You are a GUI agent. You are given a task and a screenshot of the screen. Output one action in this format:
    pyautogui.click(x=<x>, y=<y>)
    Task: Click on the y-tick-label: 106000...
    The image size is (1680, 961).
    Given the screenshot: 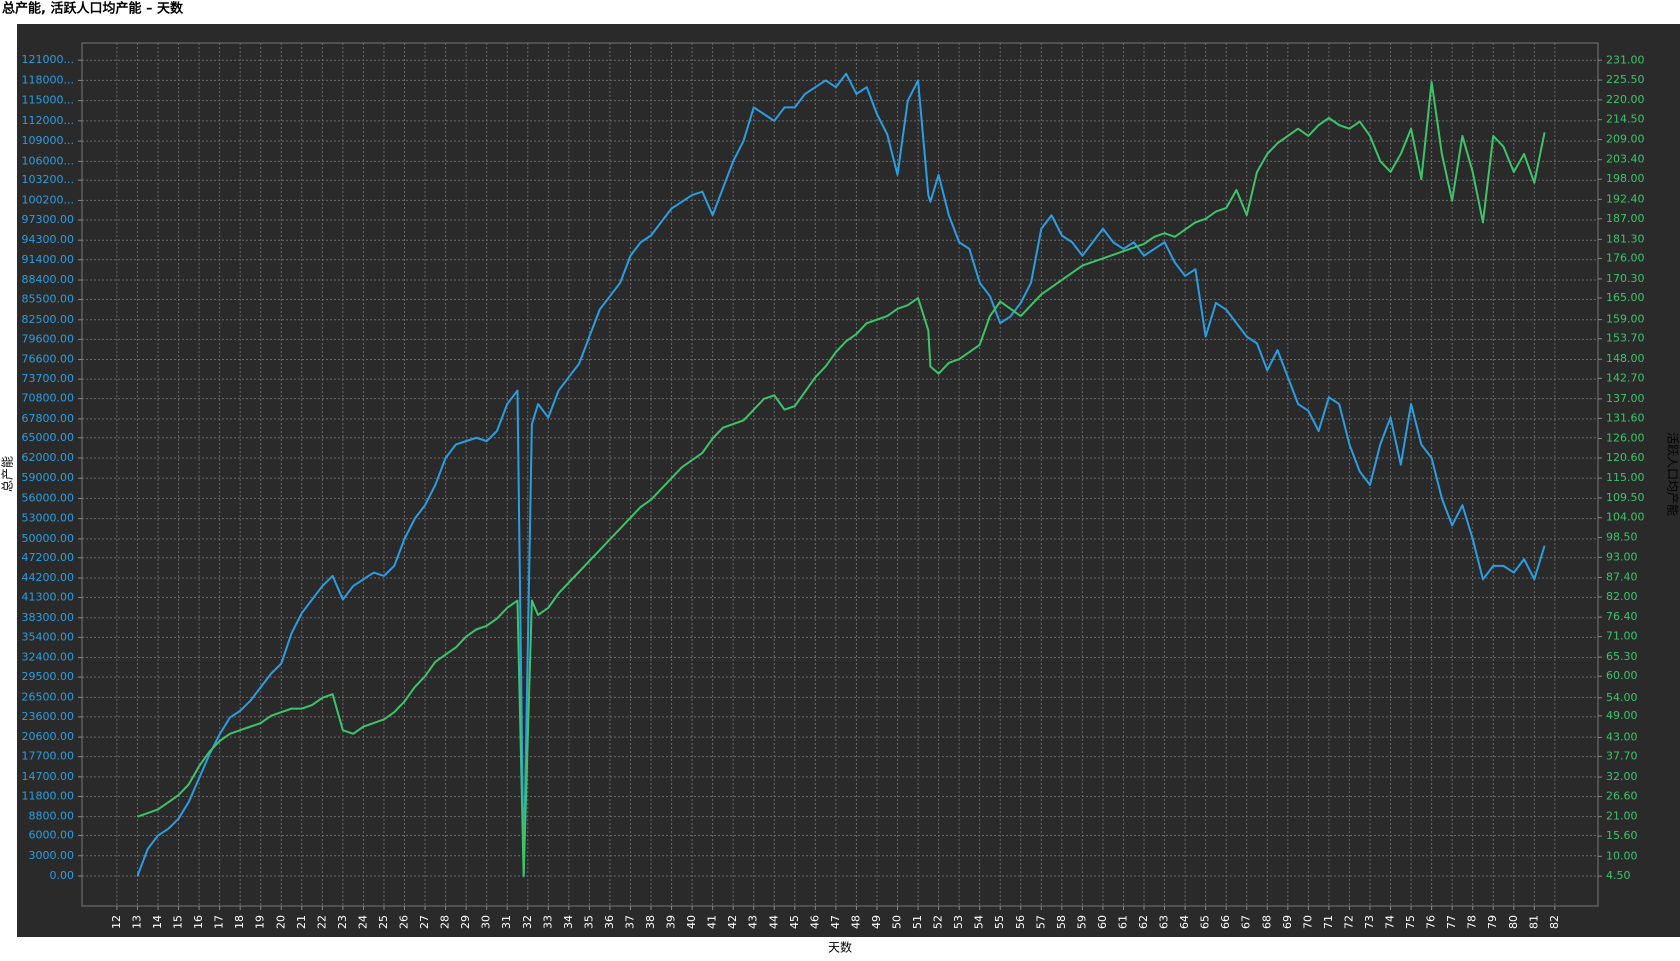 What is the action you would take?
    pyautogui.click(x=48, y=160)
    